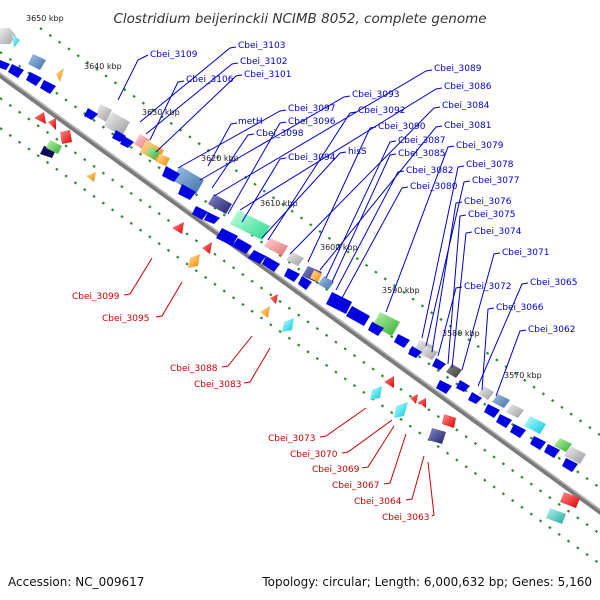 The image size is (600, 600). I want to click on gene-label: Cbei_3086, so click(468, 87).